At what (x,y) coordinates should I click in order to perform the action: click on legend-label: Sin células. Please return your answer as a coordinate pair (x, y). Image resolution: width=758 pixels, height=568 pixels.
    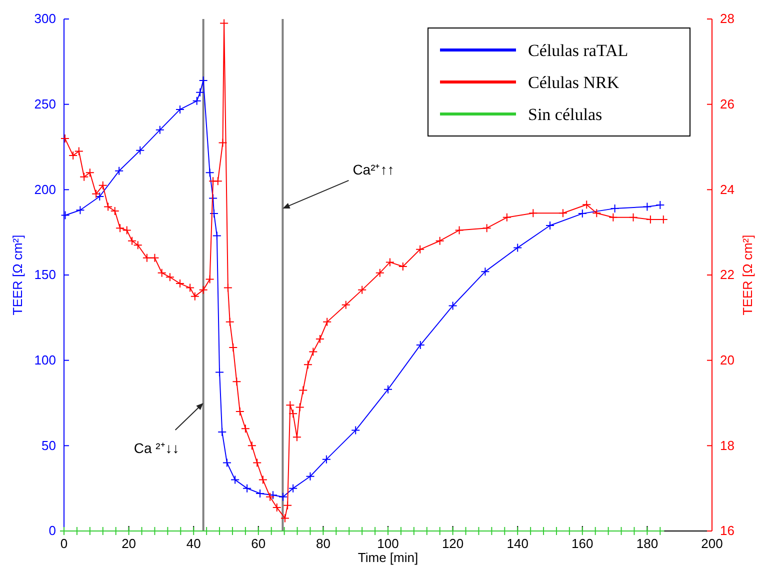
    Looking at the image, I should click on (565, 114).